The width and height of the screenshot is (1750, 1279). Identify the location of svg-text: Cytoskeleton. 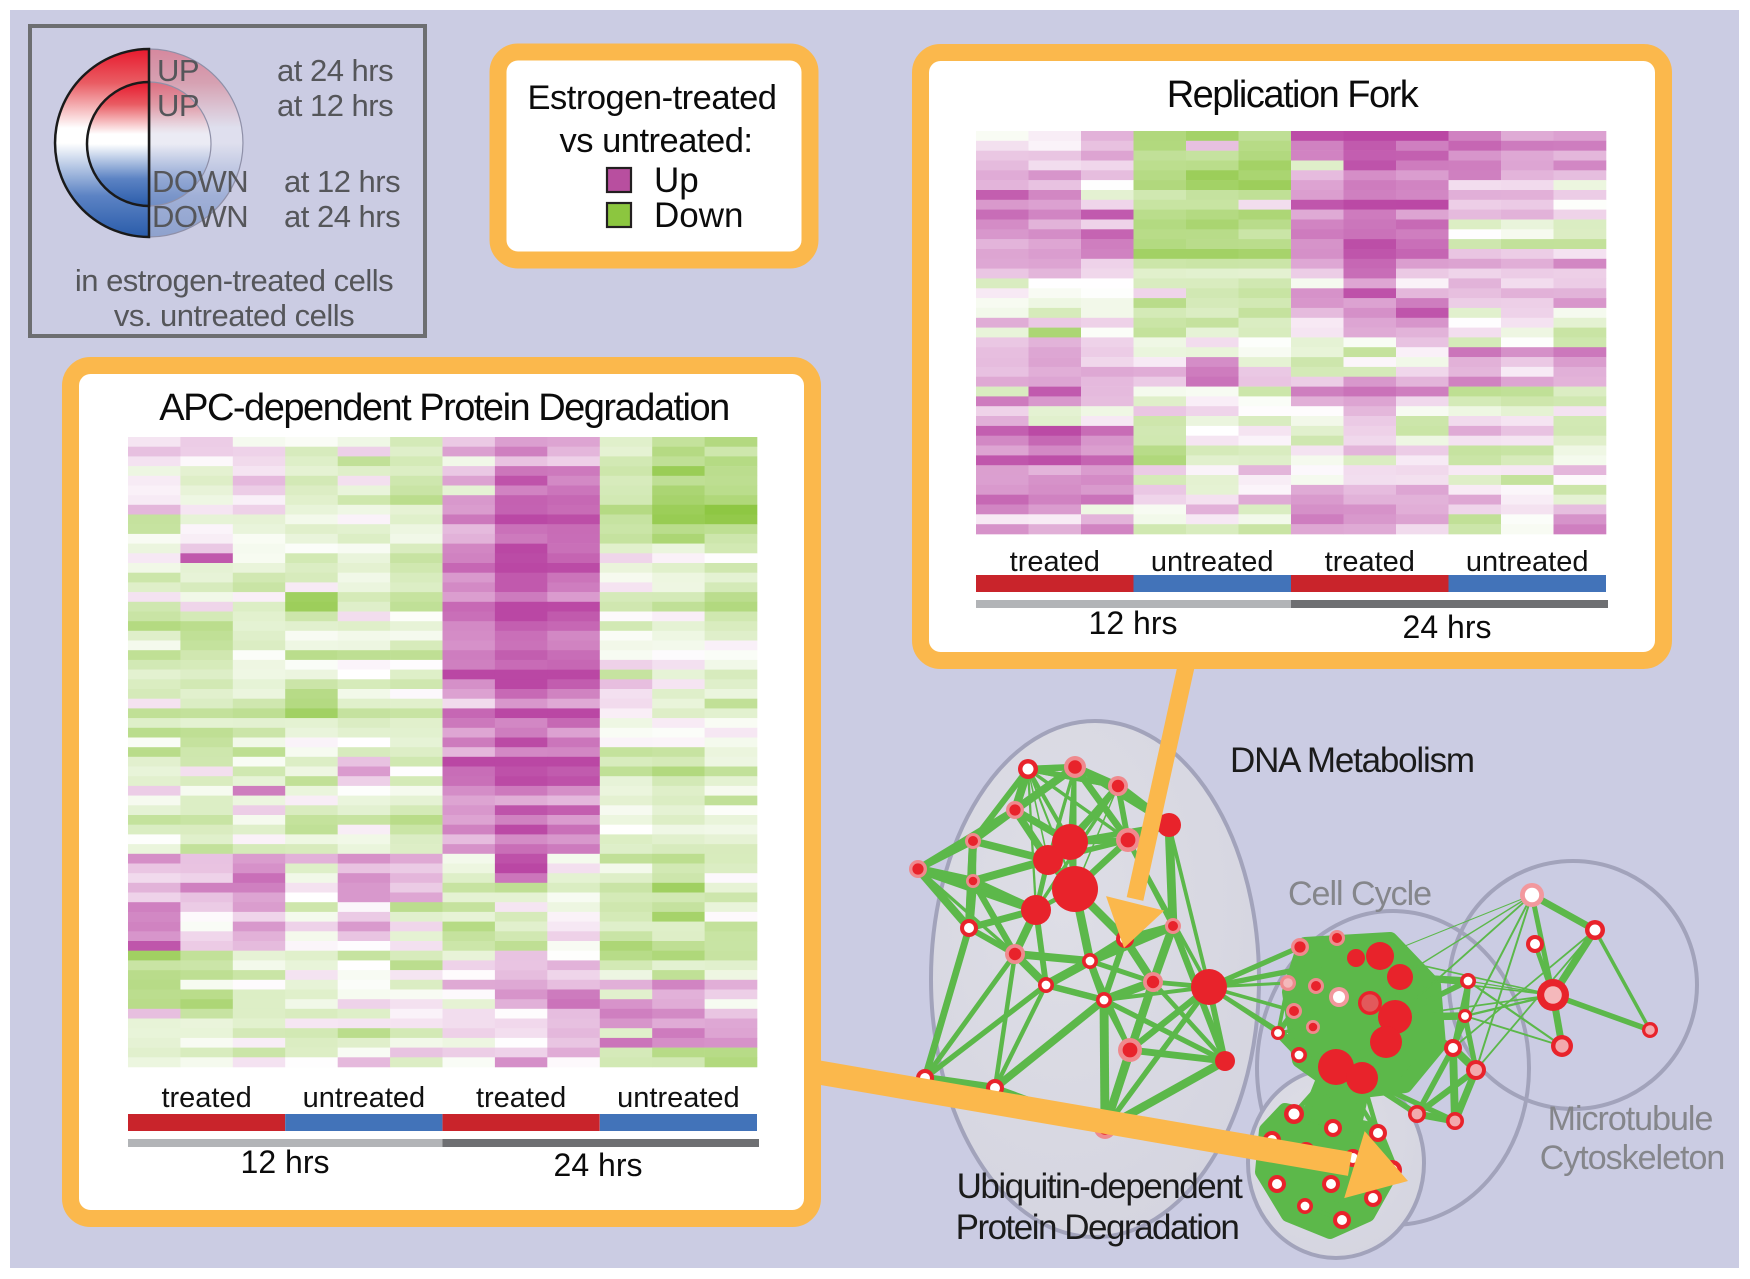
(1632, 1158).